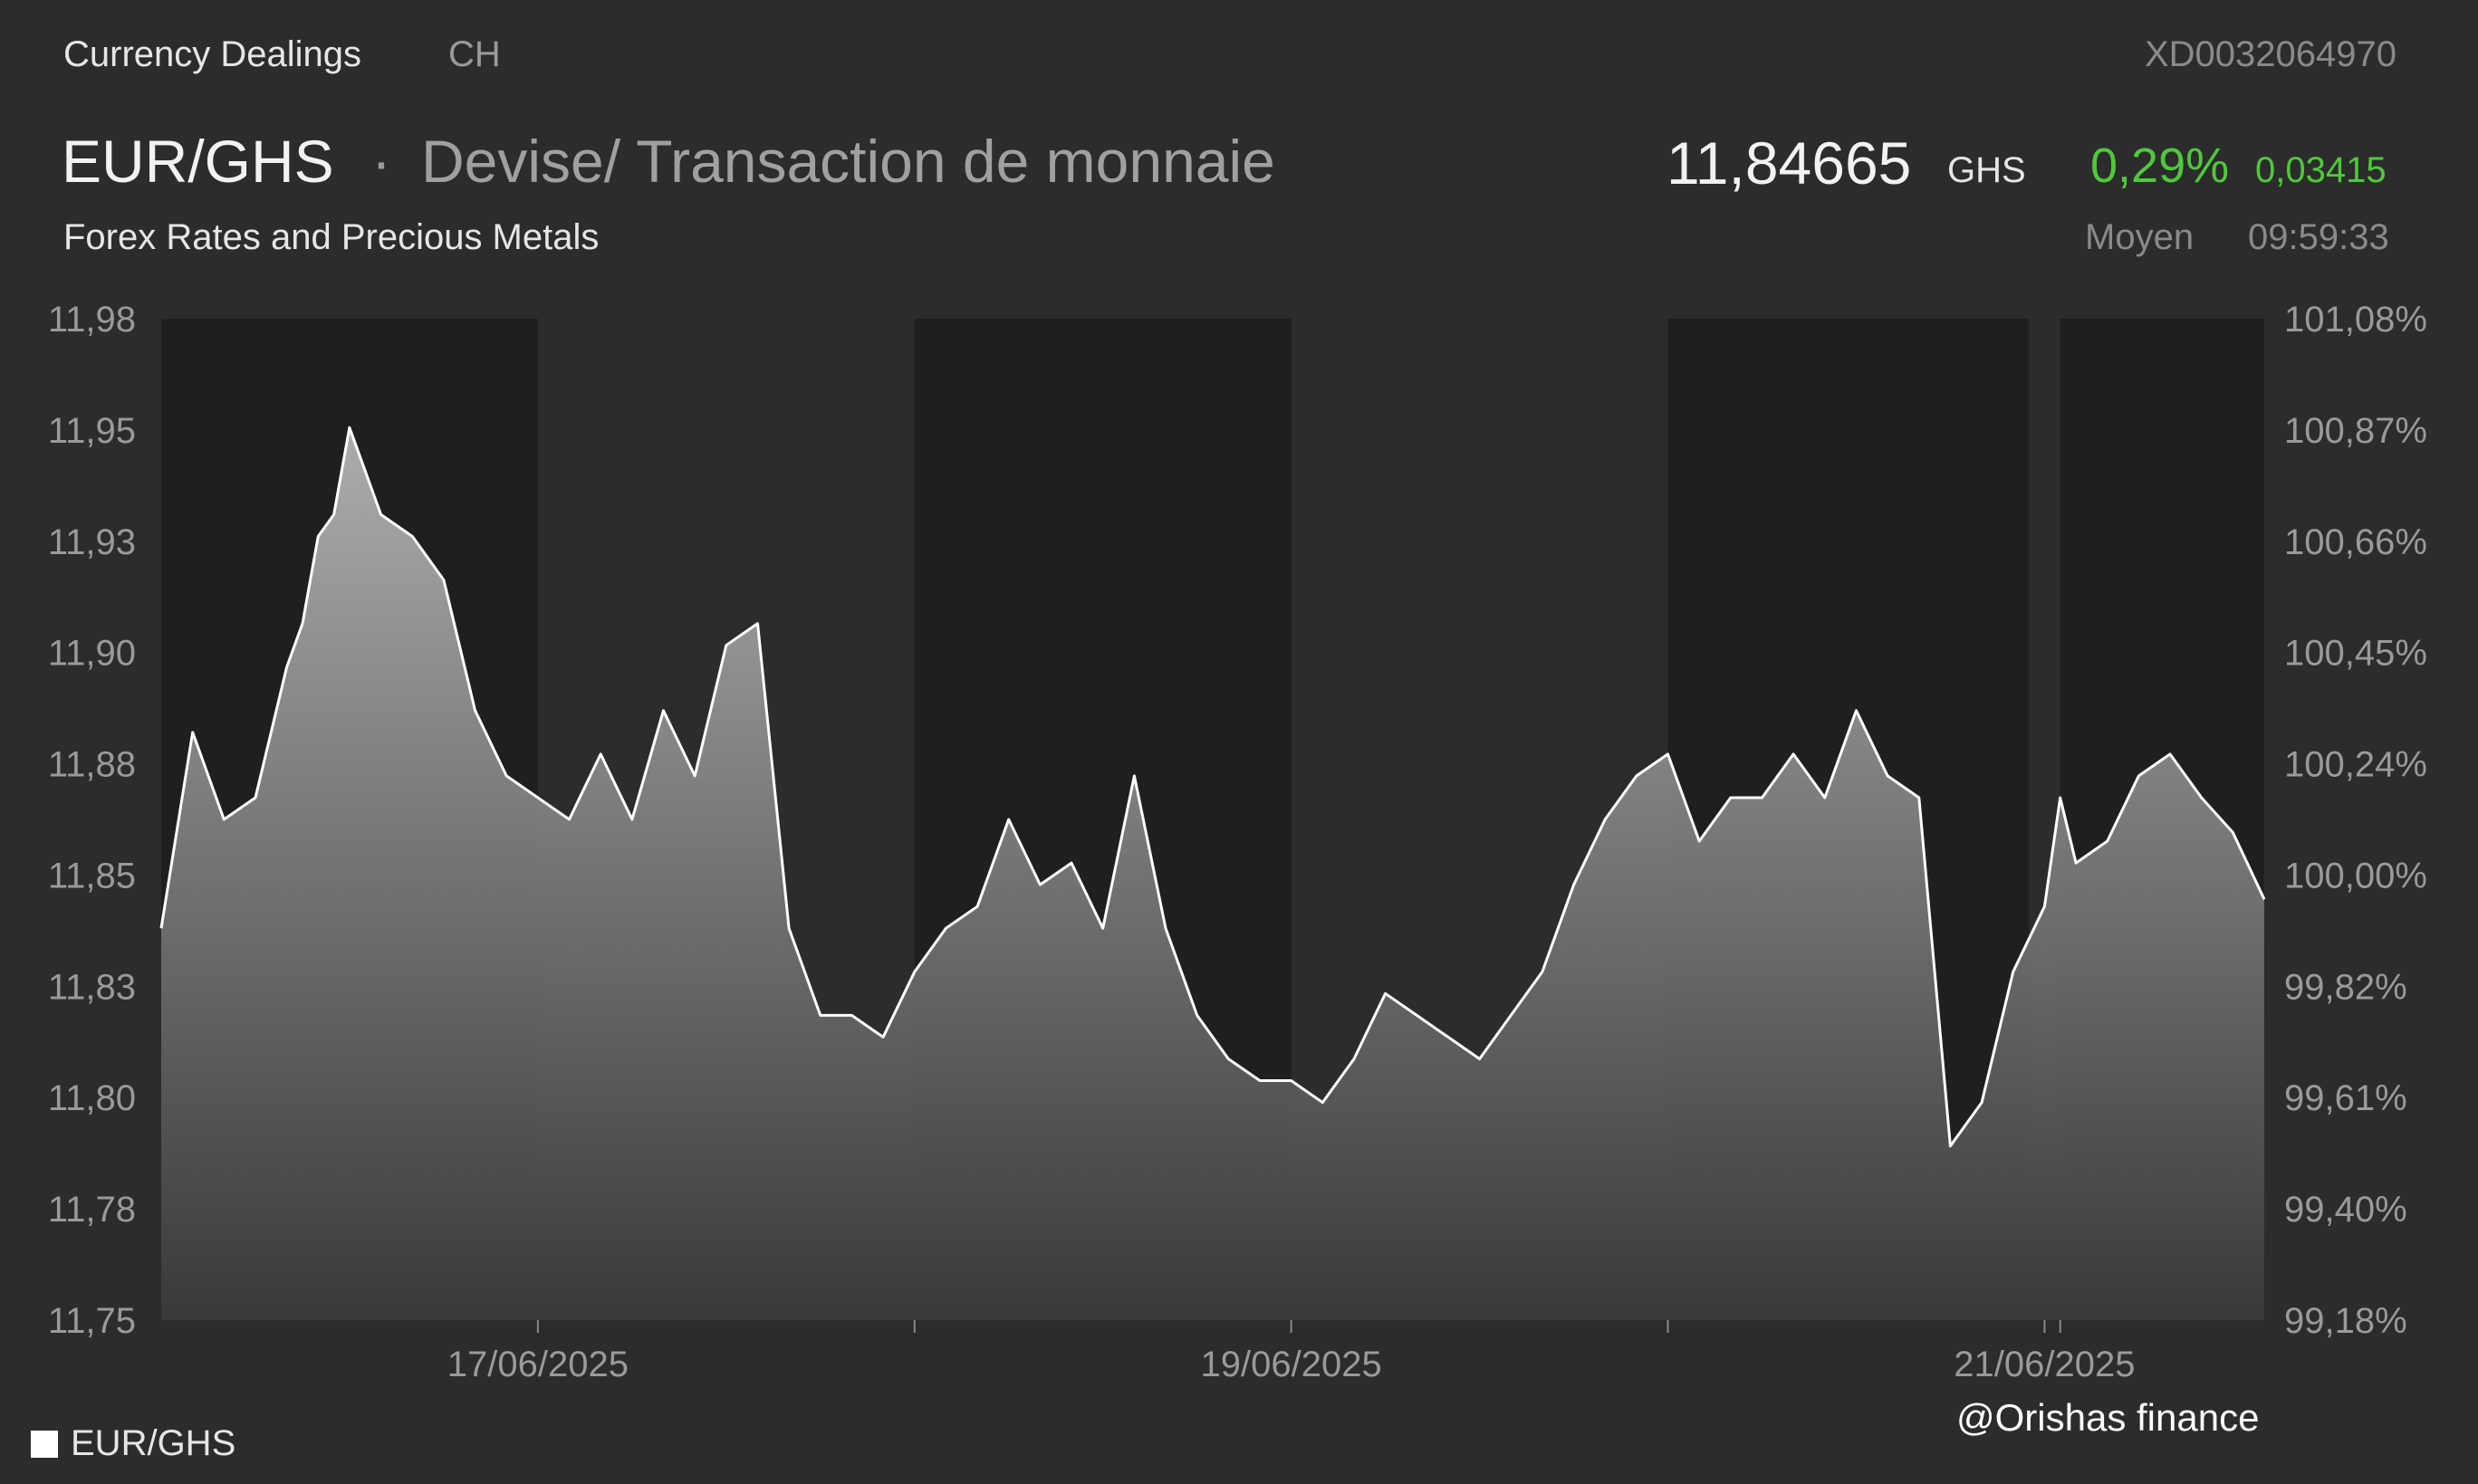  What do you see at coordinates (92, 431) in the screenshot?
I see `y-tick-label-left: 11,95` at bounding box center [92, 431].